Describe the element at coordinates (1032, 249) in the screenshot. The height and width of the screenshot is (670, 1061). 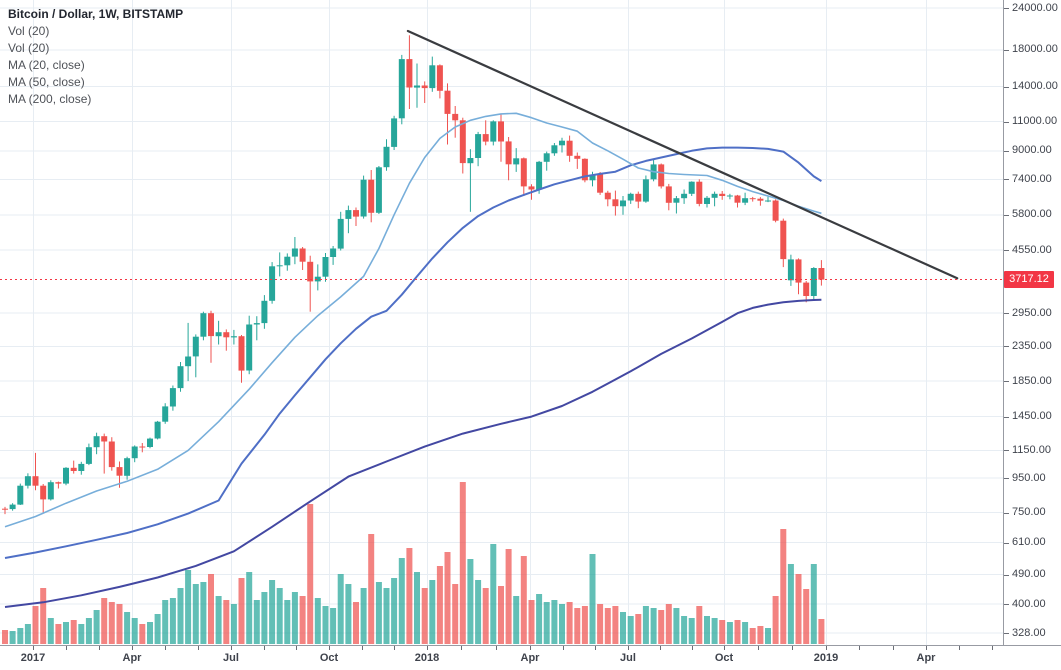
I see `price-axis-label: 4550.00` at that location.